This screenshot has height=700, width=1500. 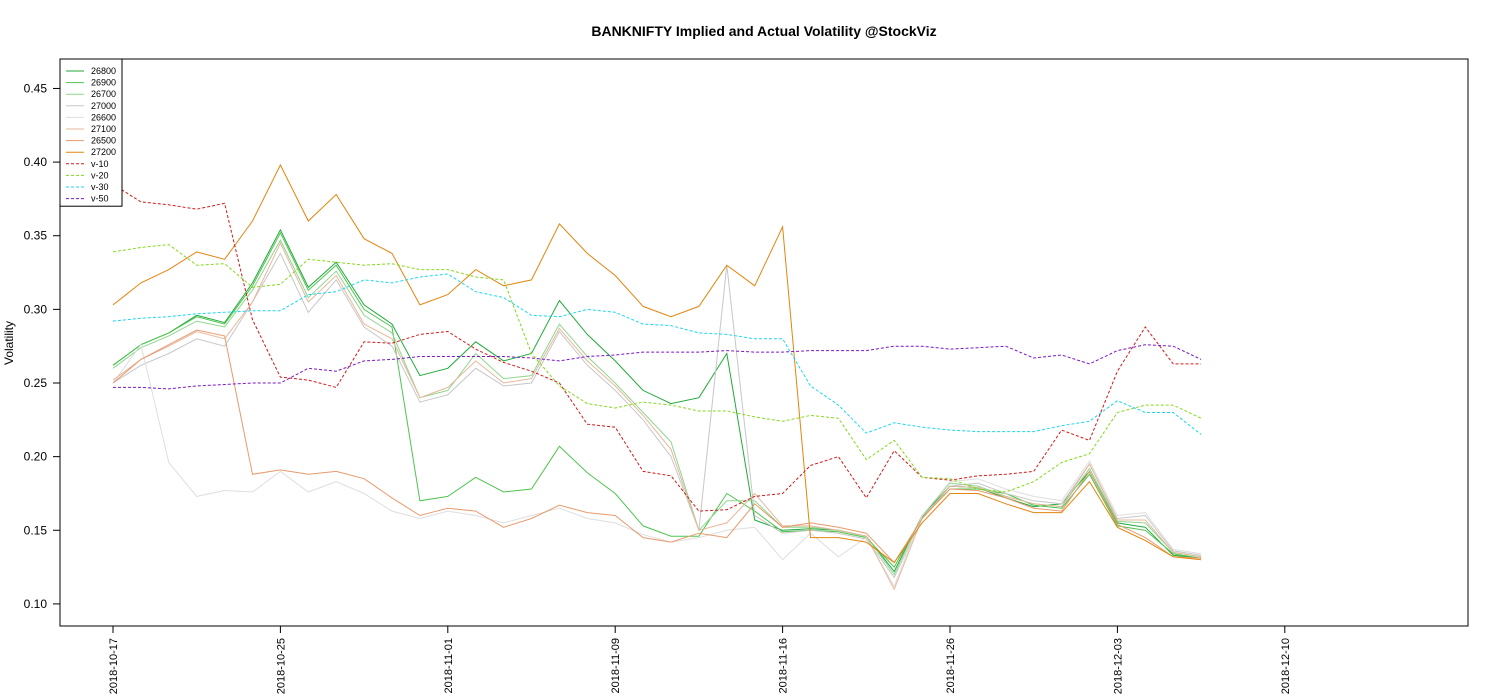 I want to click on x-tick-label: 2018-11-16, so click(x=784, y=665).